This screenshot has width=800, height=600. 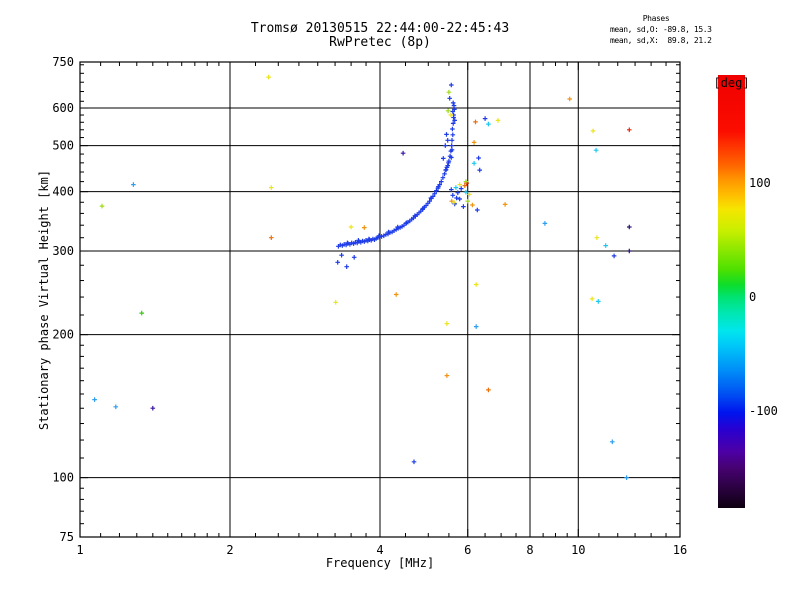 I want to click on y-tick-label: 400, so click(x=63, y=192).